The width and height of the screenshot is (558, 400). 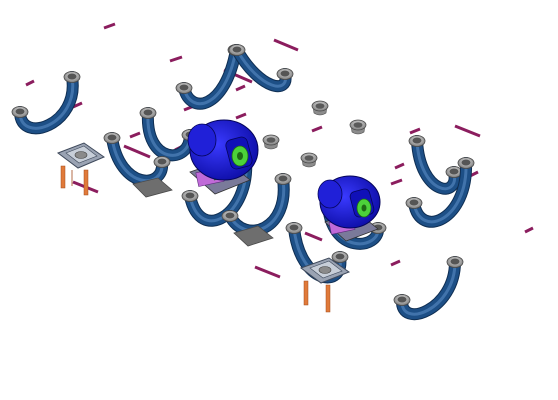 What do you see at coordinates (314, 134) in the screenshot?
I see `flange-group` at bounding box center [314, 134].